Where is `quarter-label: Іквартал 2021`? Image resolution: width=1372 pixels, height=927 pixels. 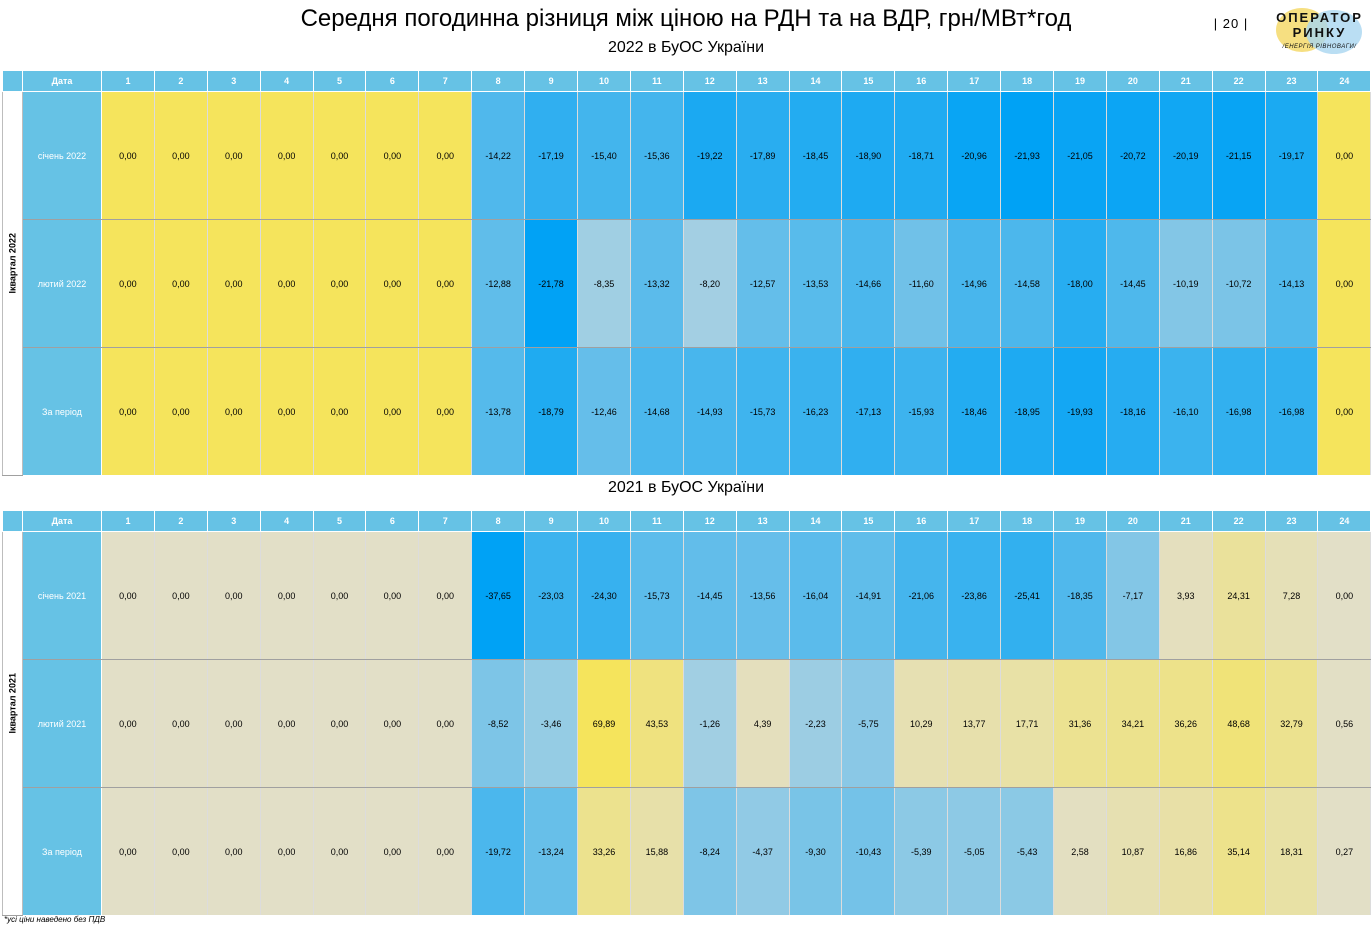
quarter-label: Іквартал 2021 is located at coordinates (12, 723).